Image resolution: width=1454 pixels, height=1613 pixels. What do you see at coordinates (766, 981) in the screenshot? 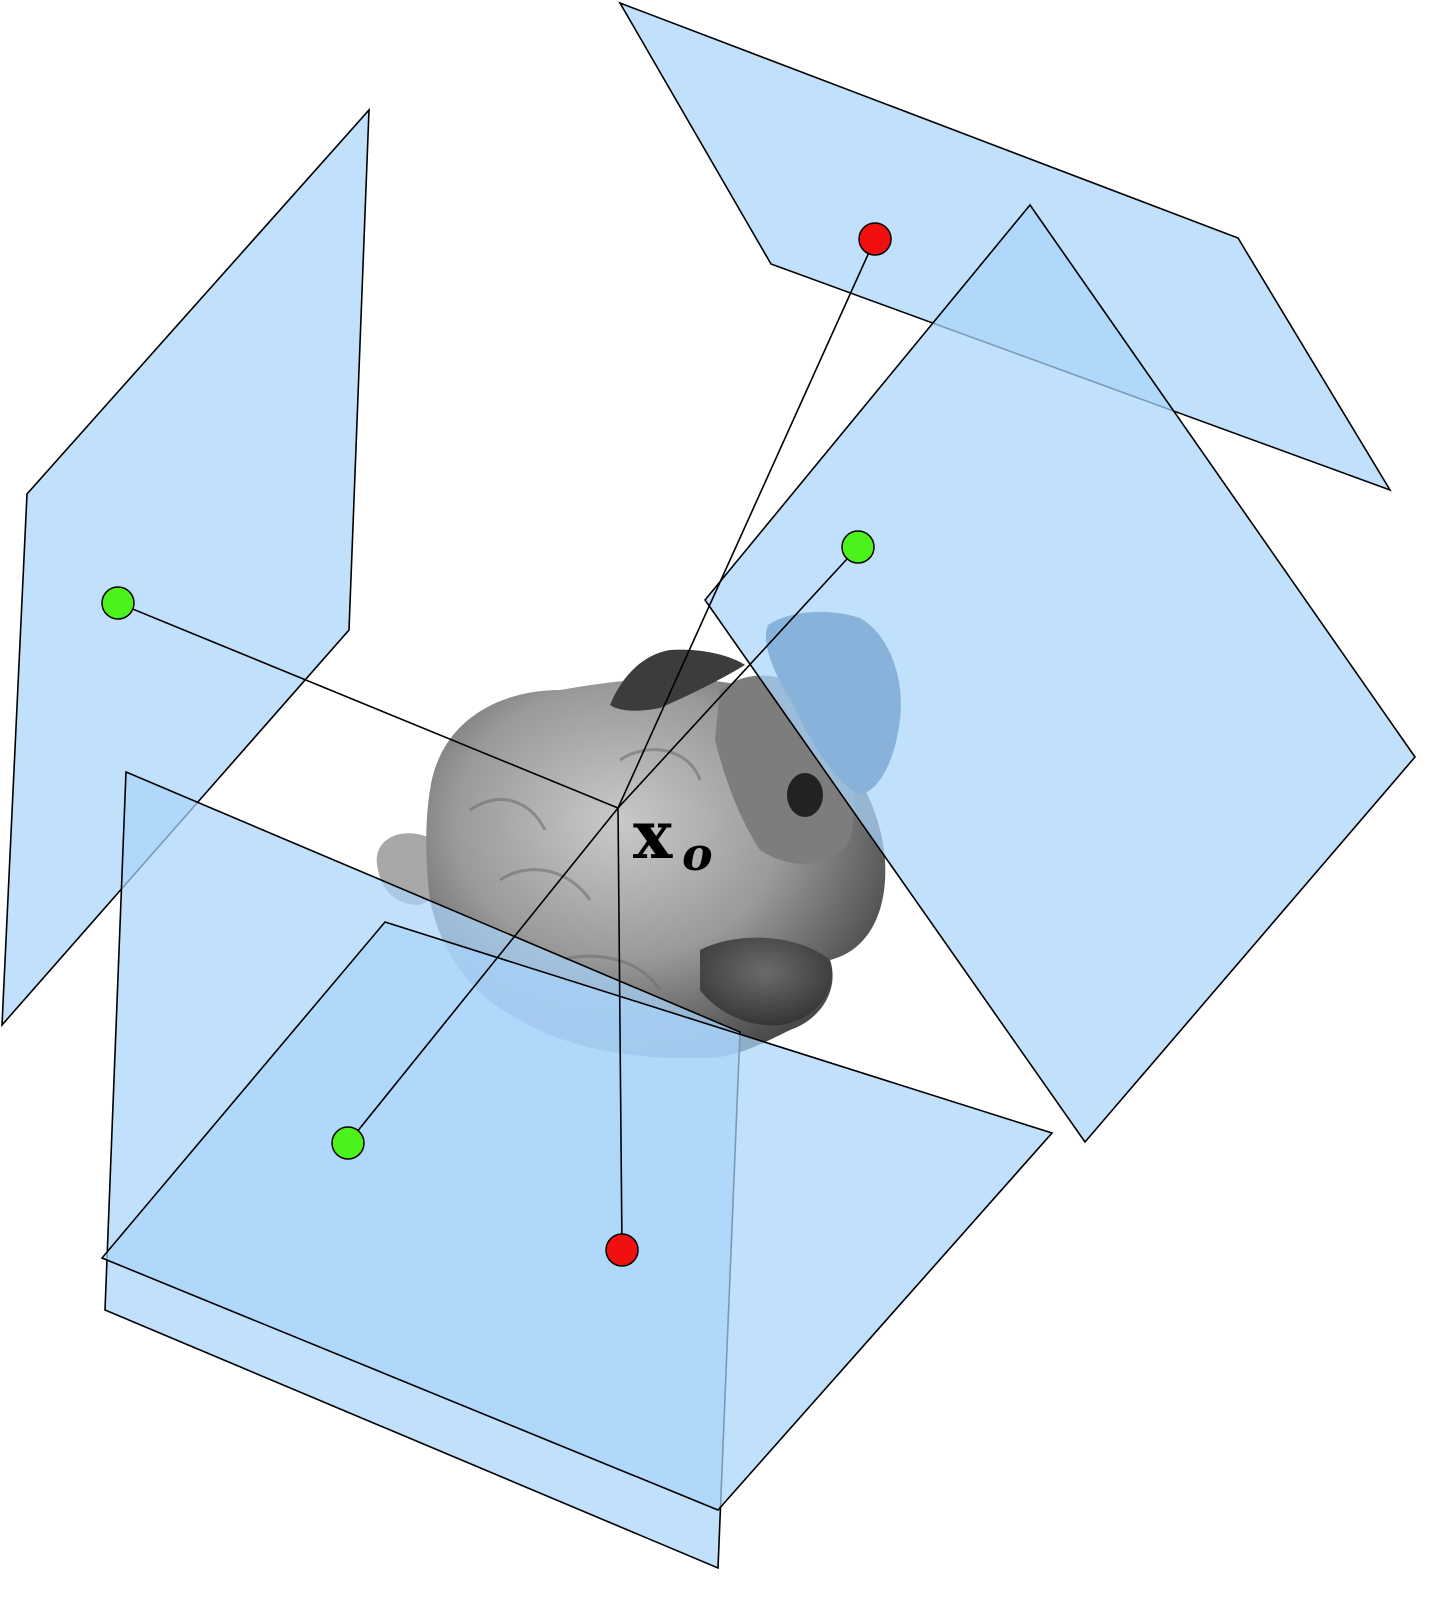
I see `bunny-front-leg` at bounding box center [766, 981].